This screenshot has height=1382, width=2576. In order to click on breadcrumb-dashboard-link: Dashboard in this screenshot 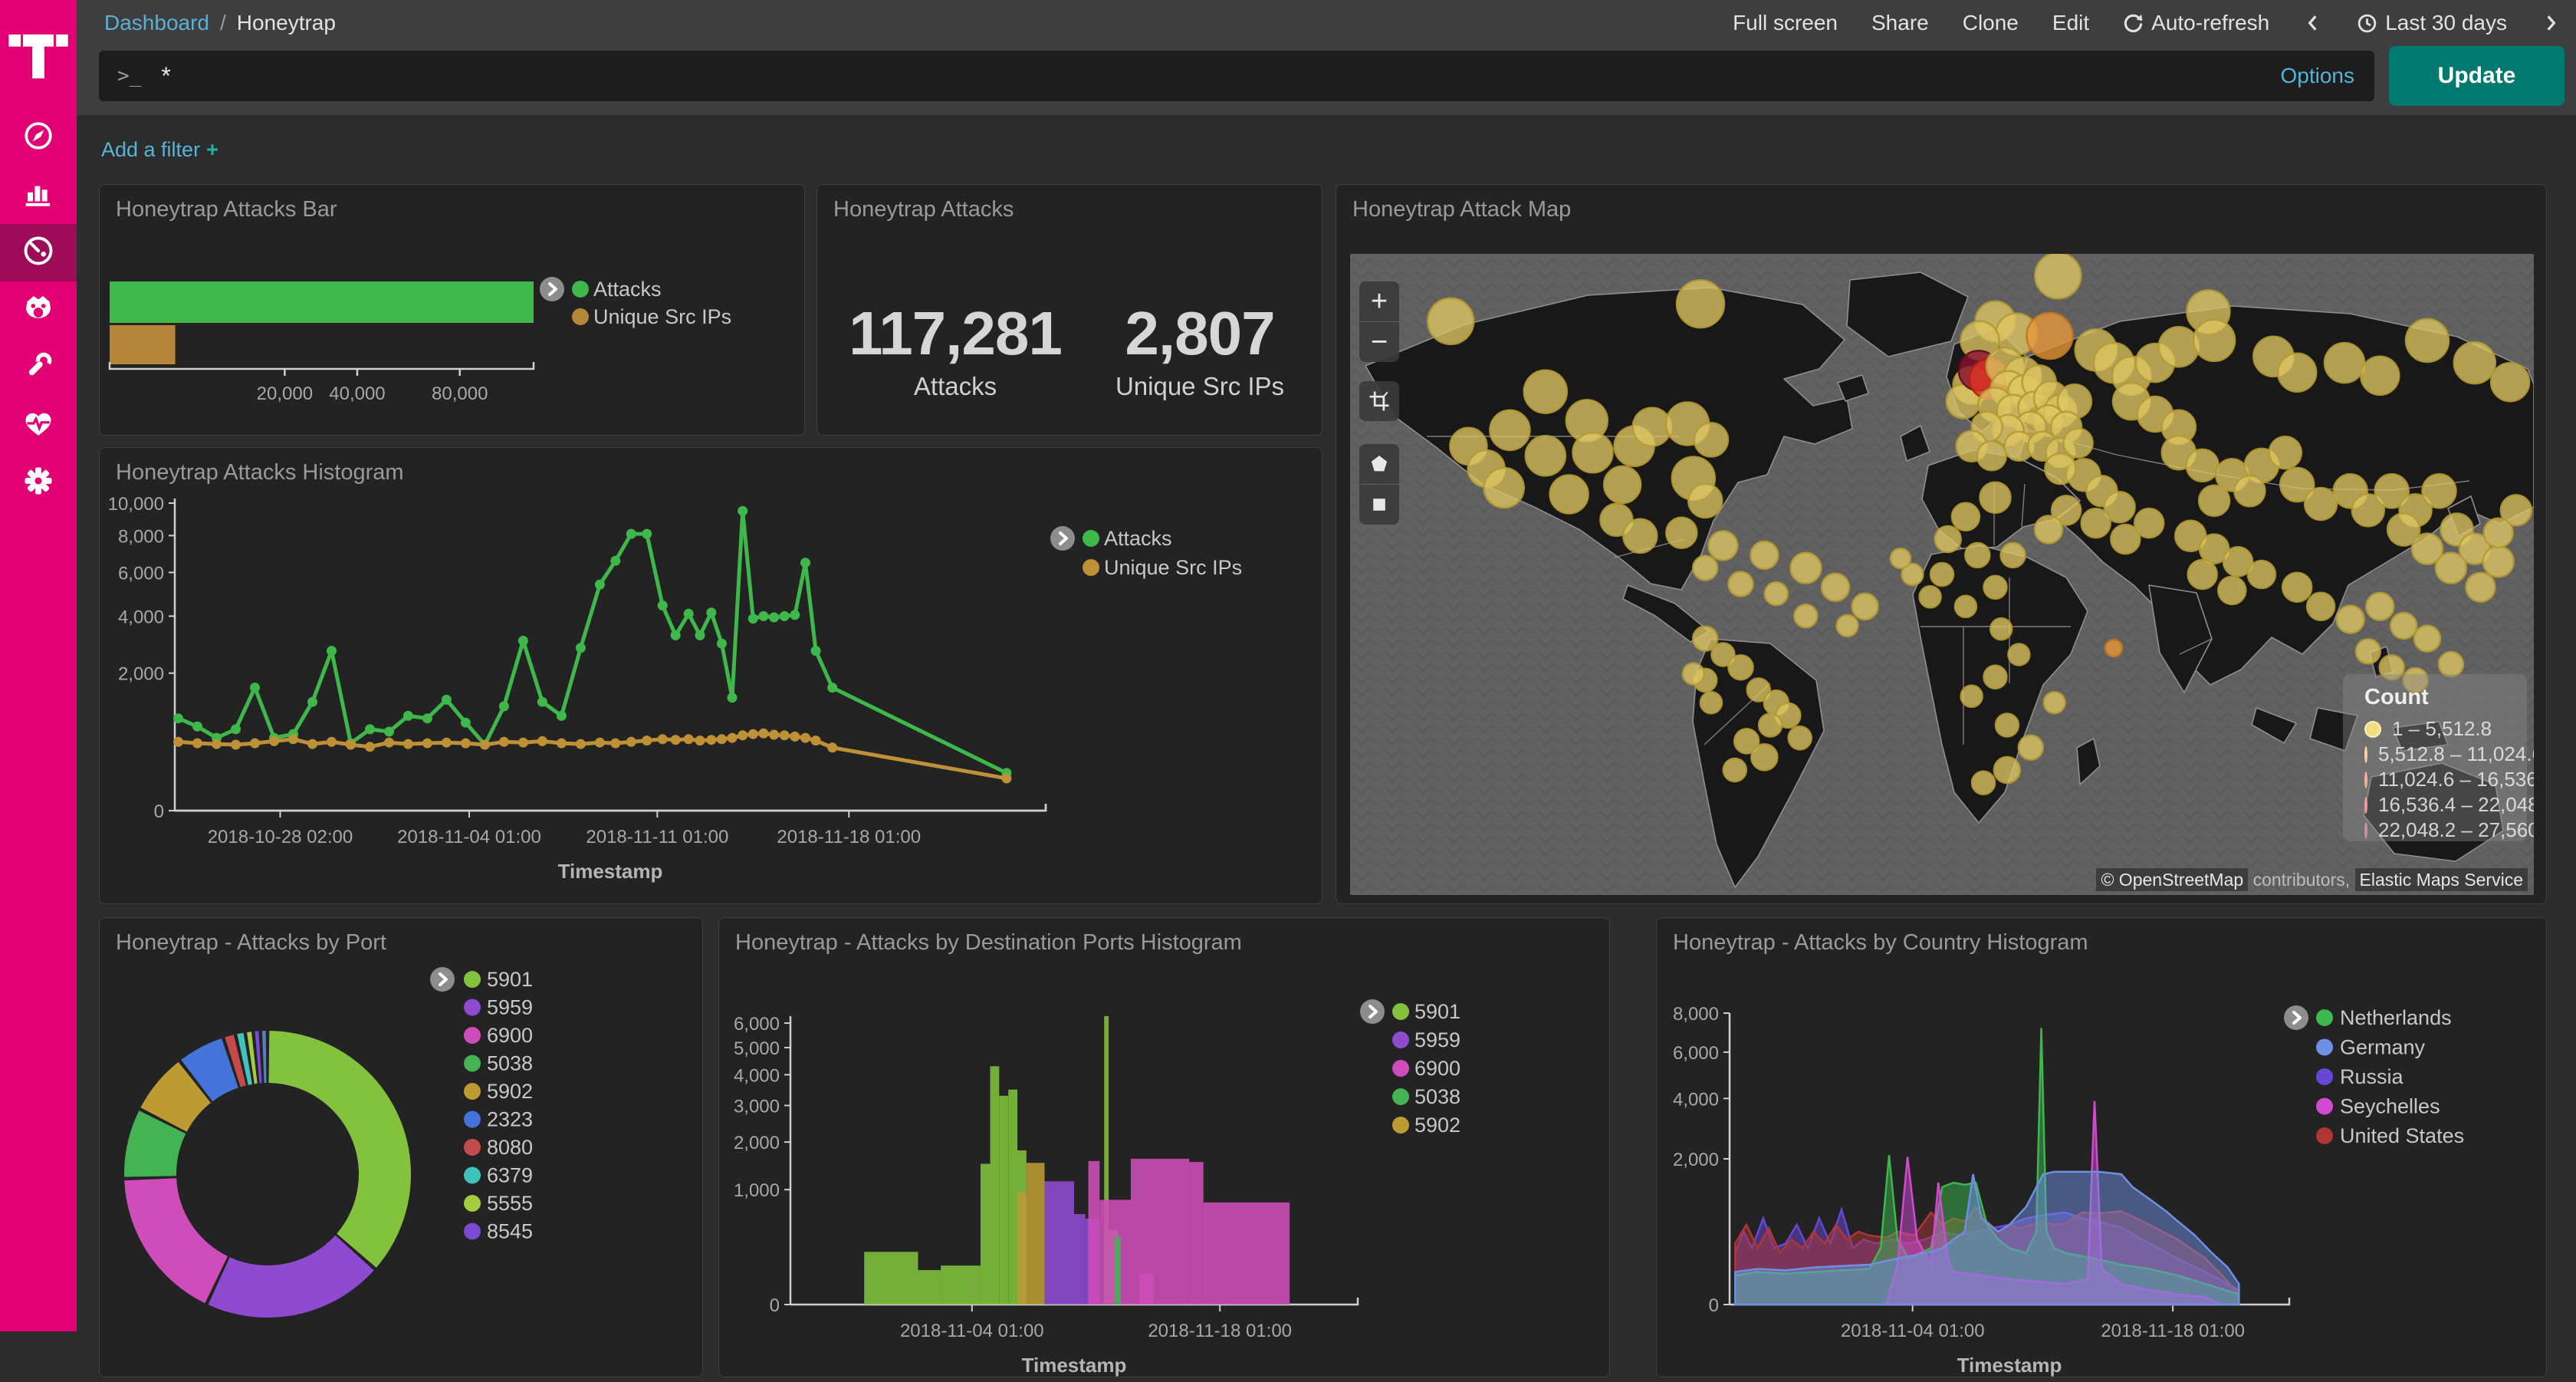, I will do `click(156, 23)`.